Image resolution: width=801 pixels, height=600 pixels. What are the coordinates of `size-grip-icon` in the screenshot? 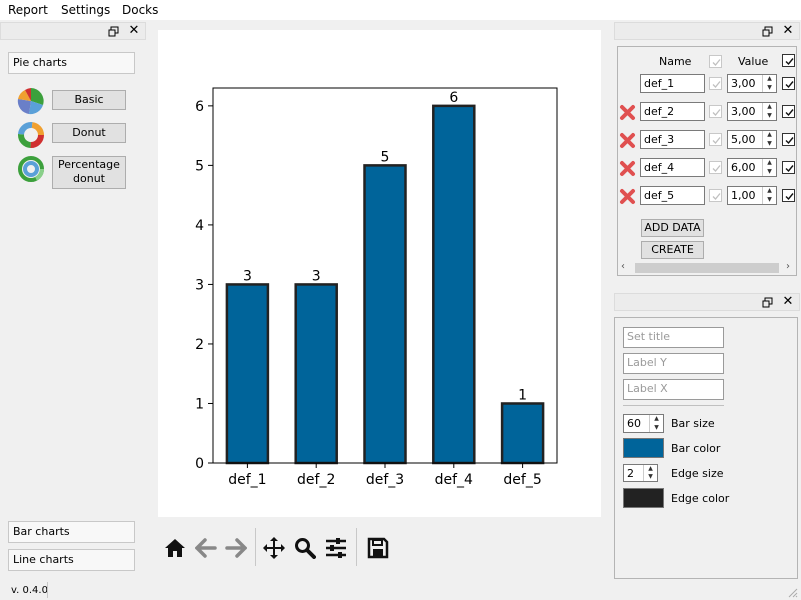 It's located at (792, 592).